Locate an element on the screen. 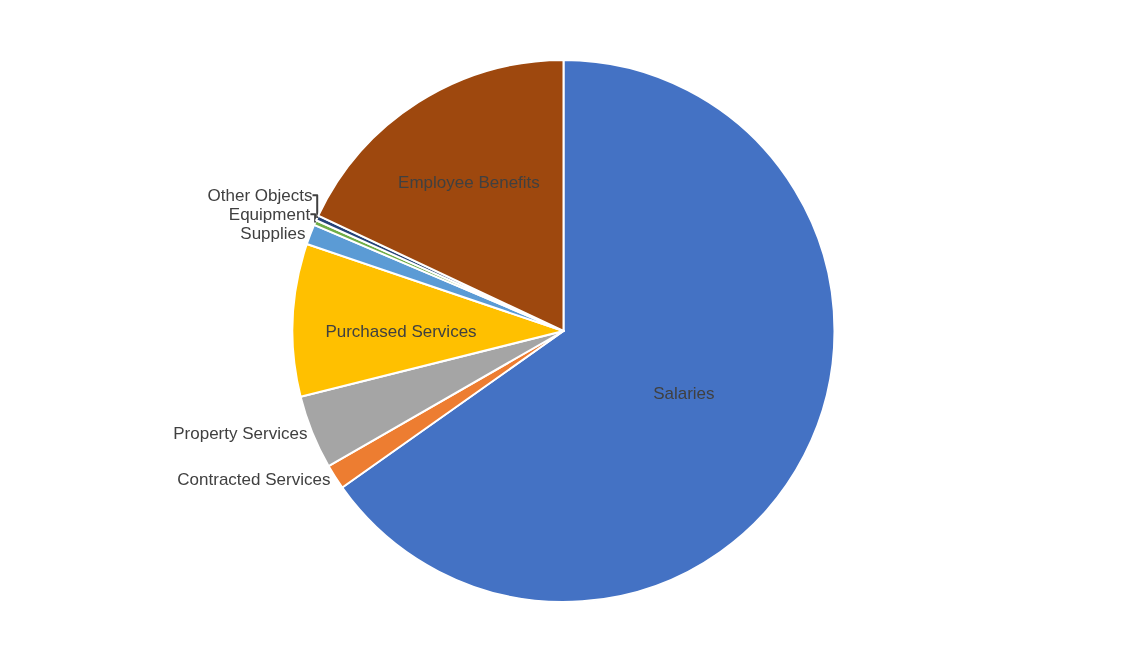  slice-label: Other Objects is located at coordinates (260, 195).